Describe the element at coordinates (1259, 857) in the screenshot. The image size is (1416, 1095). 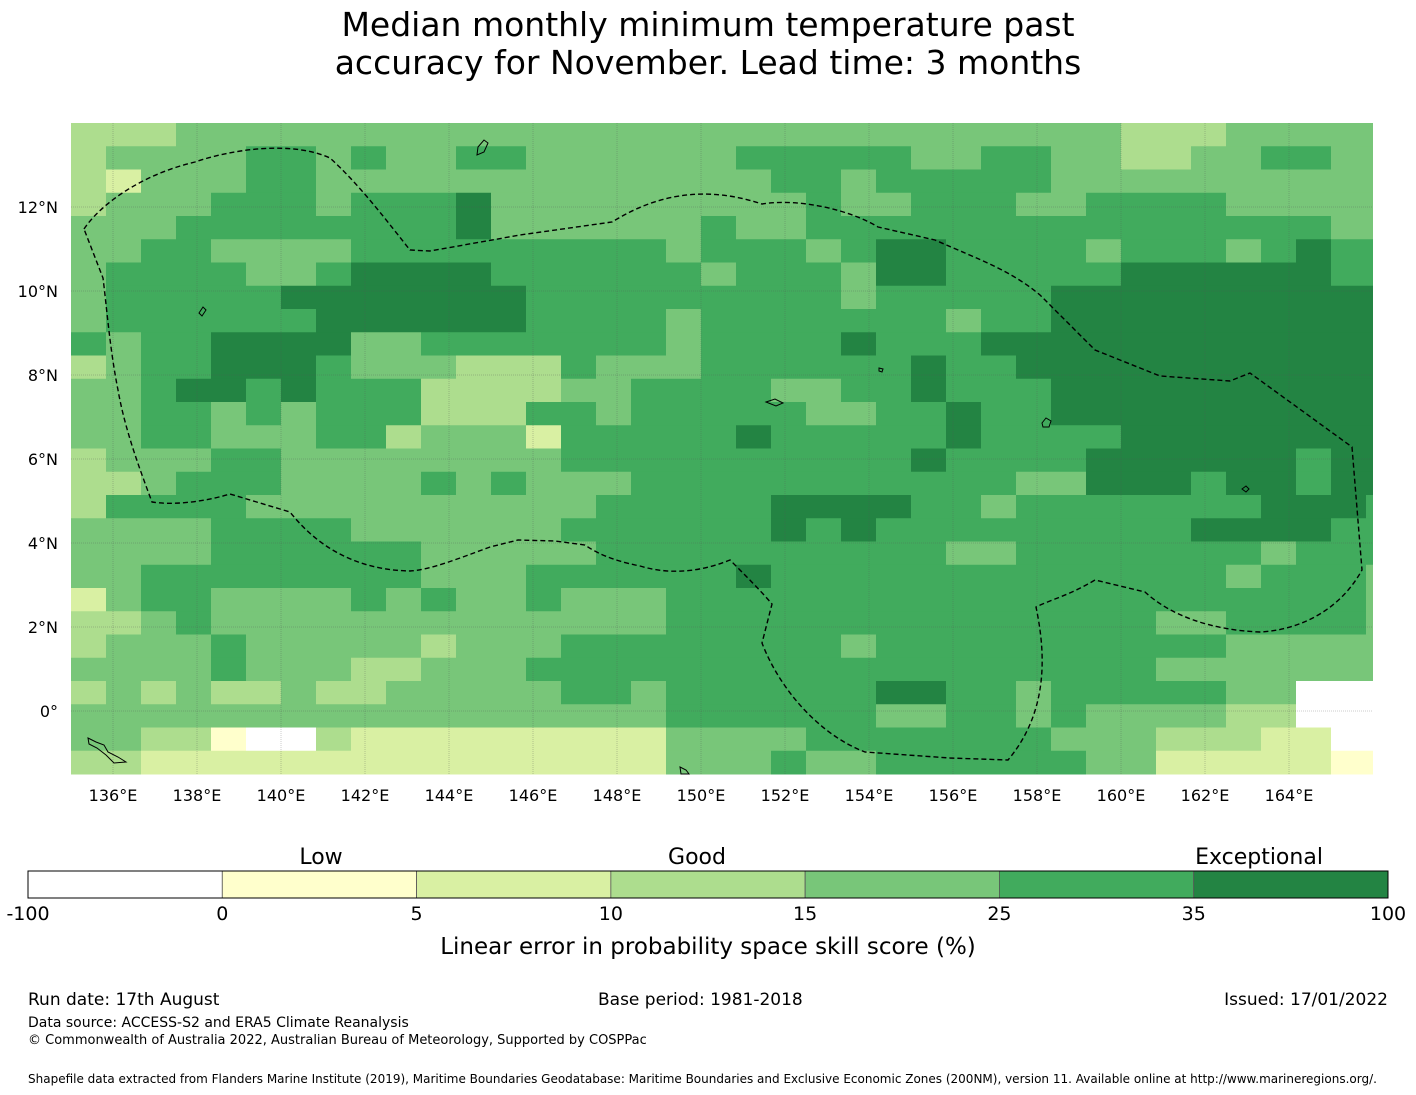
I see `legend-category-label: Exceptional` at that location.